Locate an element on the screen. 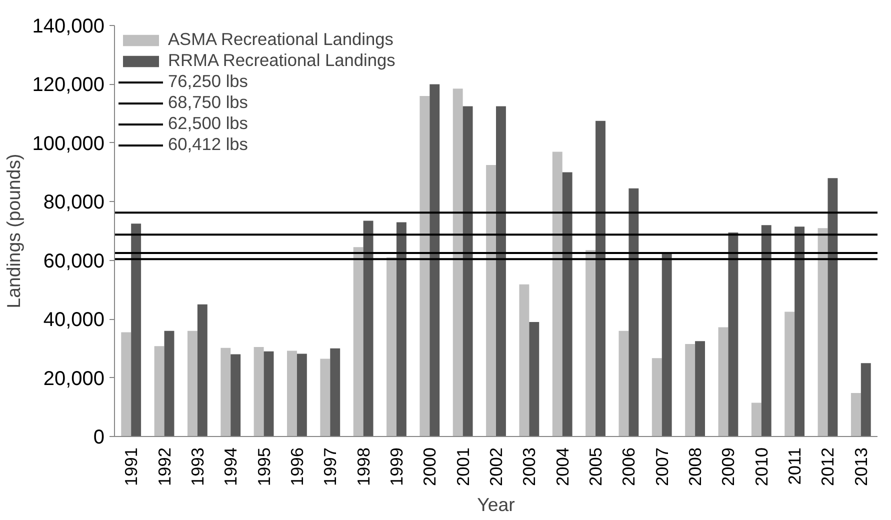  x-tick-label: 2002 is located at coordinates (496, 466).